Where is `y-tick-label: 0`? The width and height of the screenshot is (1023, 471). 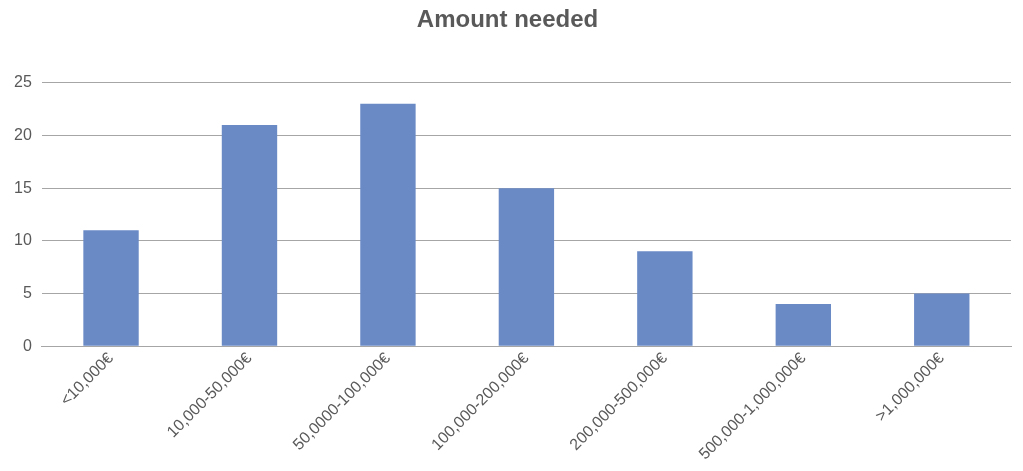
y-tick-label: 0 is located at coordinates (27, 345).